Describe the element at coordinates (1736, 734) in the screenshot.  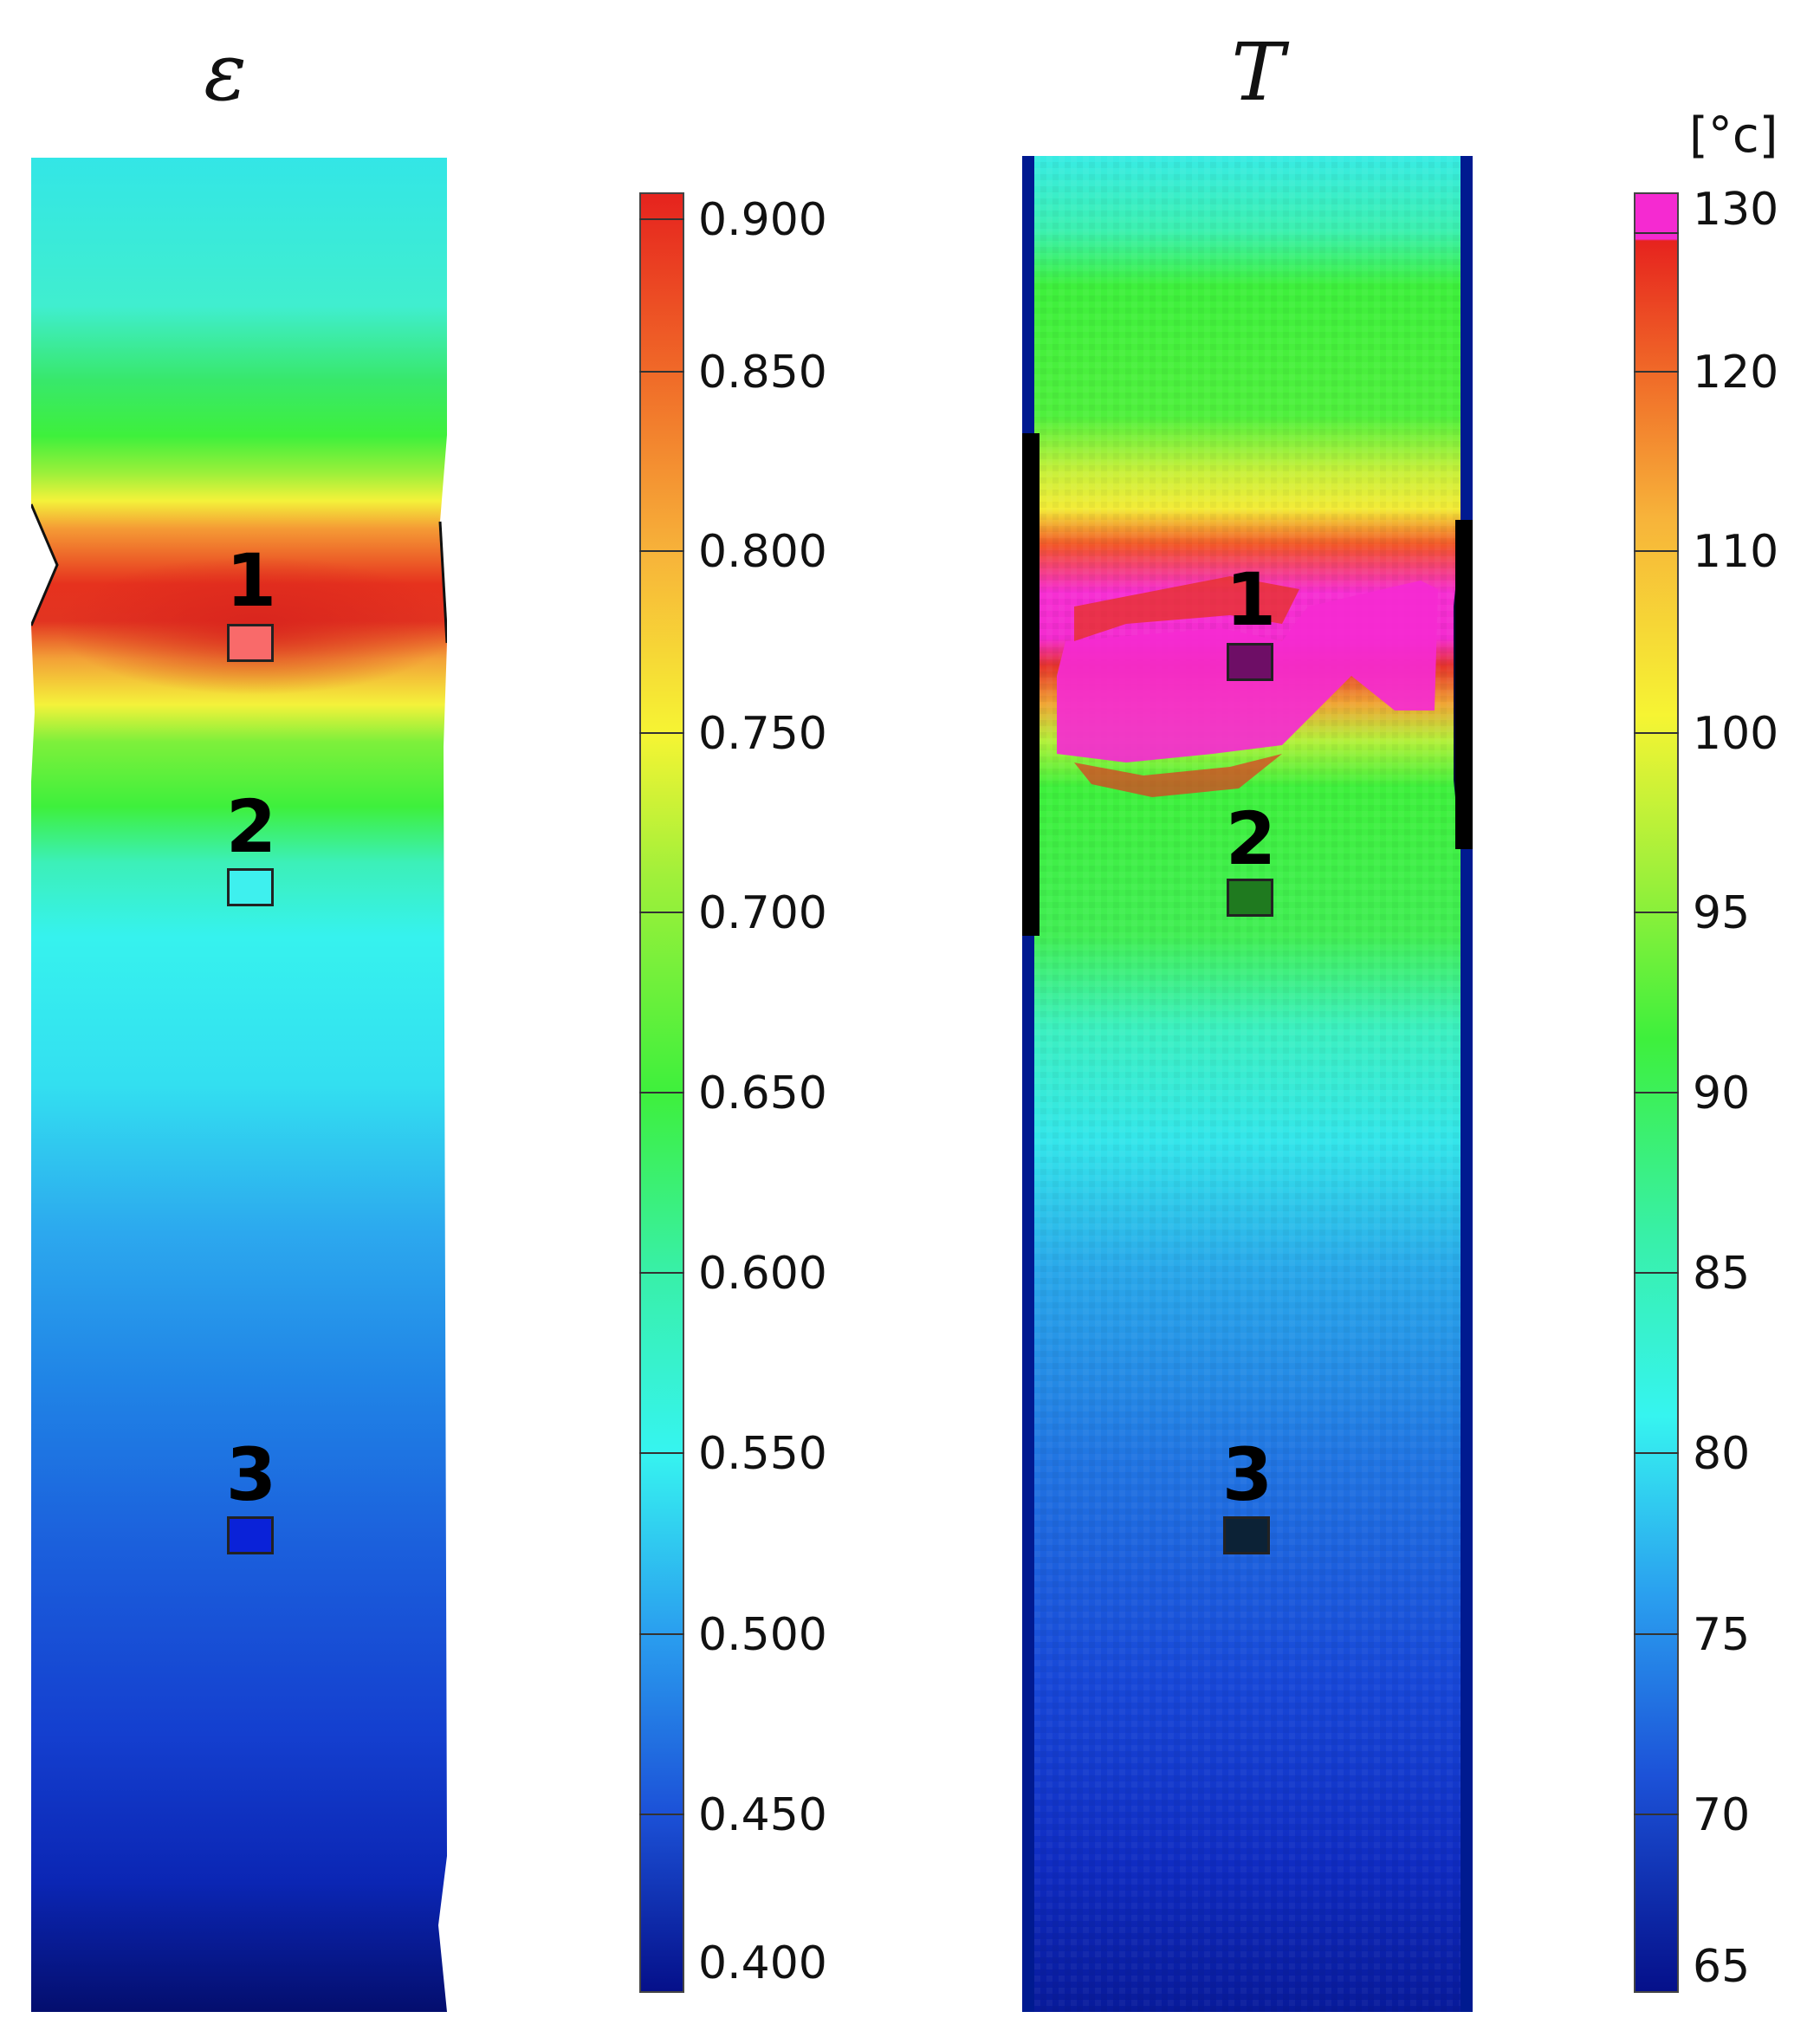
I see `temperature-tick-label-3: 100` at that location.